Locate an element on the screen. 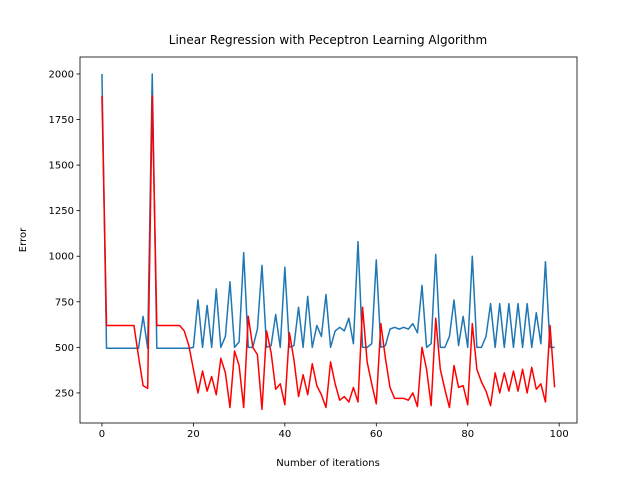 Image resolution: width=640 pixels, height=480 pixels. x-tick-label: 60 is located at coordinates (376, 434).